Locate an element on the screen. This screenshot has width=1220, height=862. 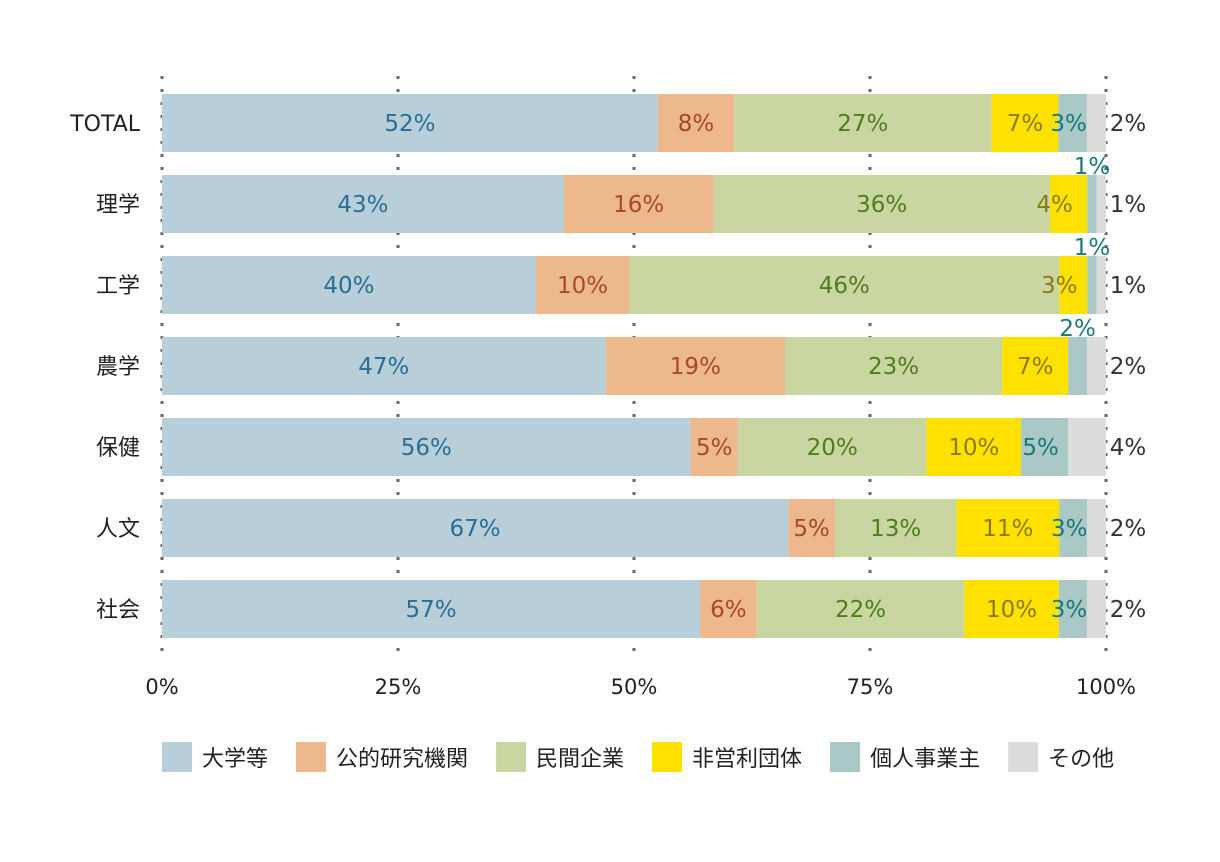
data-label: 23% is located at coordinates (893, 367).